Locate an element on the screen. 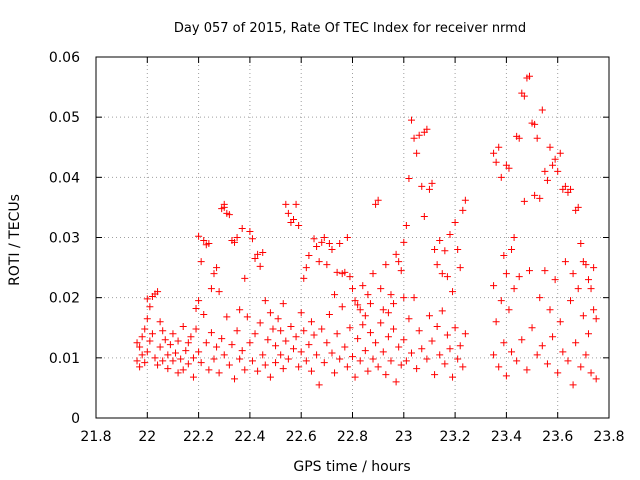 The height and width of the screenshot is (480, 640). x-tick-label: 22.8 is located at coordinates (352, 437).